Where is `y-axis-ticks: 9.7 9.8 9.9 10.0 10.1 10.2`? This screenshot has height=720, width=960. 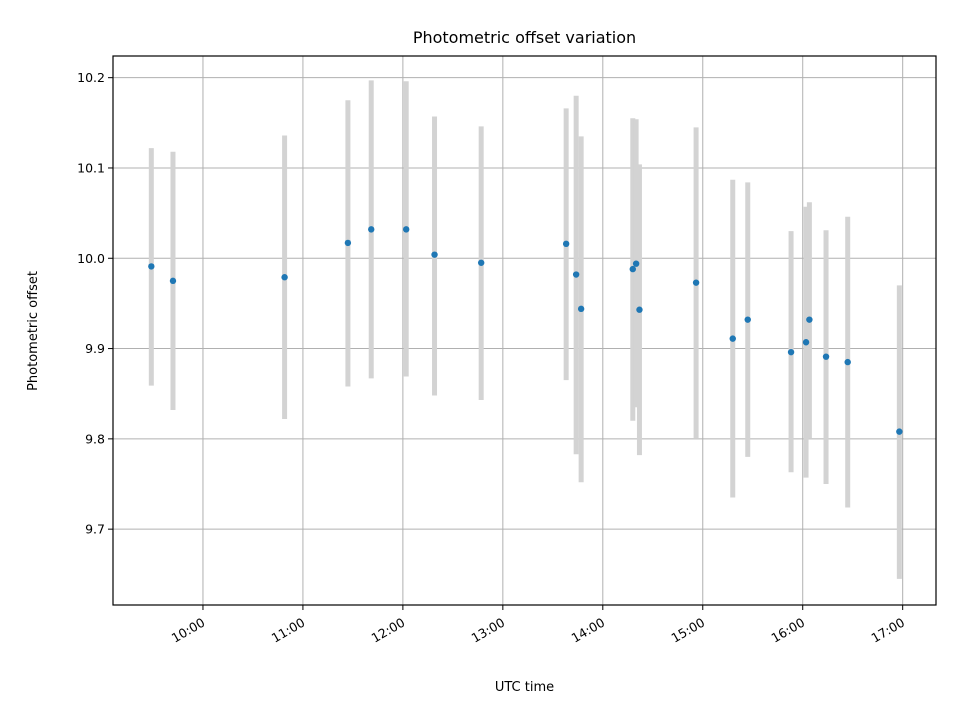 y-axis-ticks: 9.7 9.8 9.9 10.0 10.1 10.2 is located at coordinates (95, 303).